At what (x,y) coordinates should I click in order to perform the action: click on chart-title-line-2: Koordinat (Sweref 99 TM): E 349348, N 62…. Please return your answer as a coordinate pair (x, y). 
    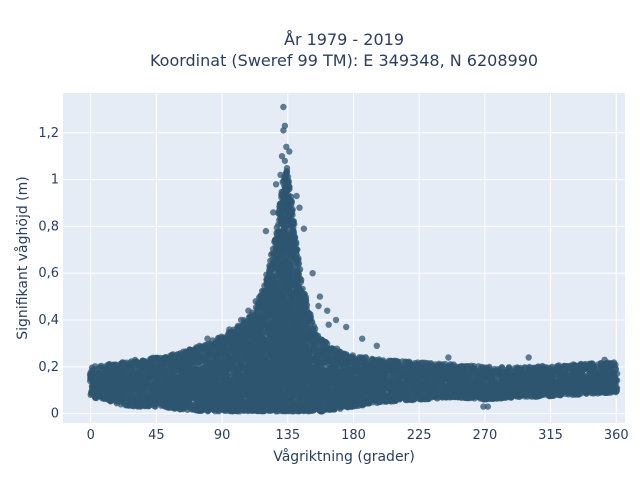
    Looking at the image, I should click on (344, 60).